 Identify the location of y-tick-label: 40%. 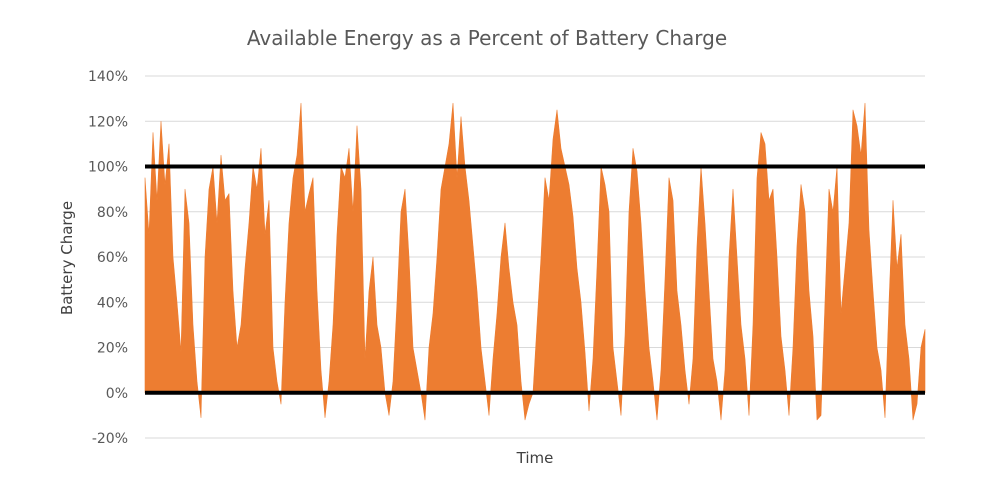
(112, 303).